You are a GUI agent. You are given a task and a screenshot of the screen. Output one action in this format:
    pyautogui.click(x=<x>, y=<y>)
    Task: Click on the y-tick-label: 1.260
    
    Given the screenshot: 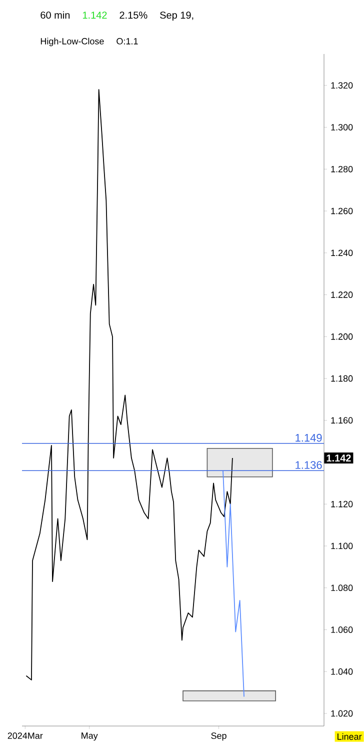 What is the action you would take?
    pyautogui.click(x=342, y=211)
    